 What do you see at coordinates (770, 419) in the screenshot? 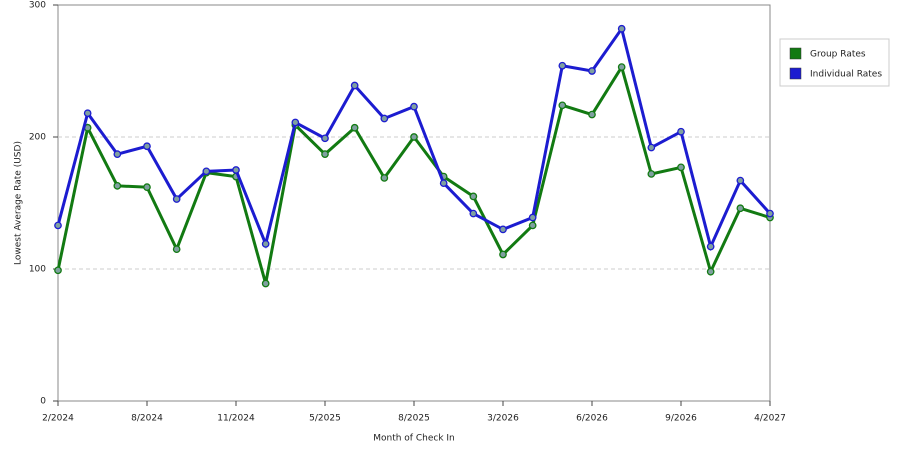
I see `x-tick-label: 4/2027` at bounding box center [770, 419].